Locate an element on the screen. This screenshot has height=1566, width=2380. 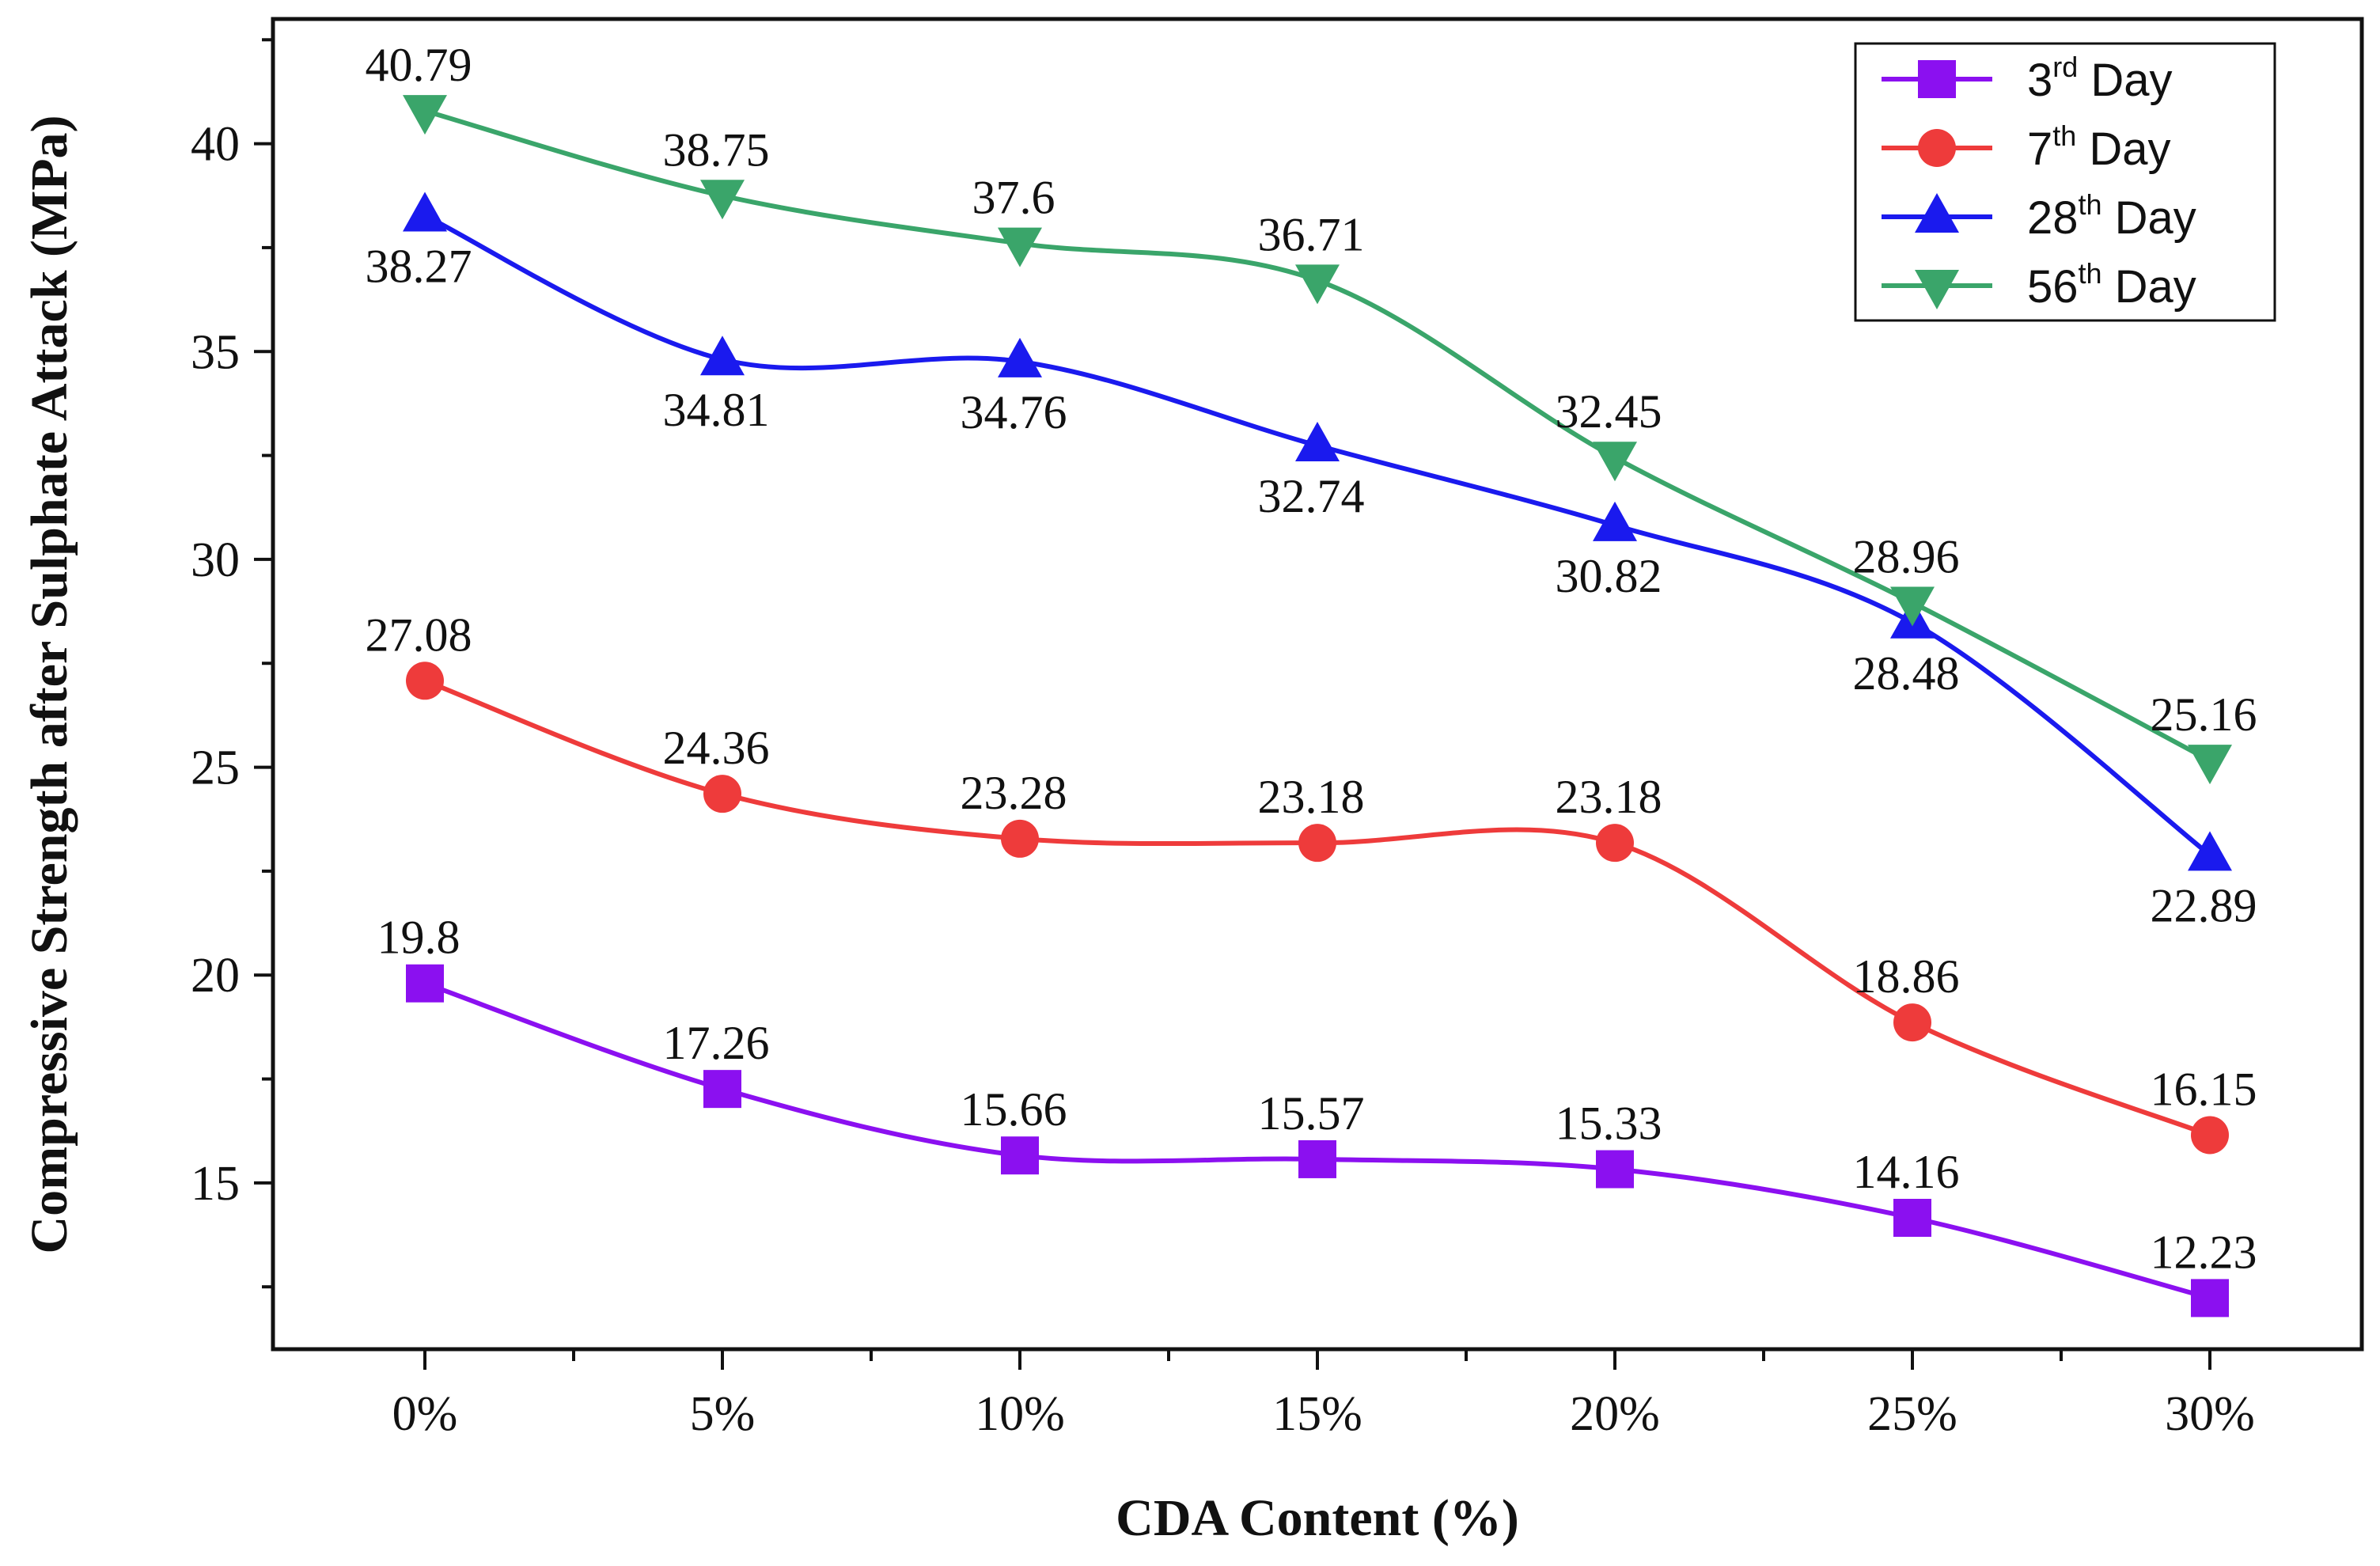
data-label: 14.16 is located at coordinates (1906, 1172).